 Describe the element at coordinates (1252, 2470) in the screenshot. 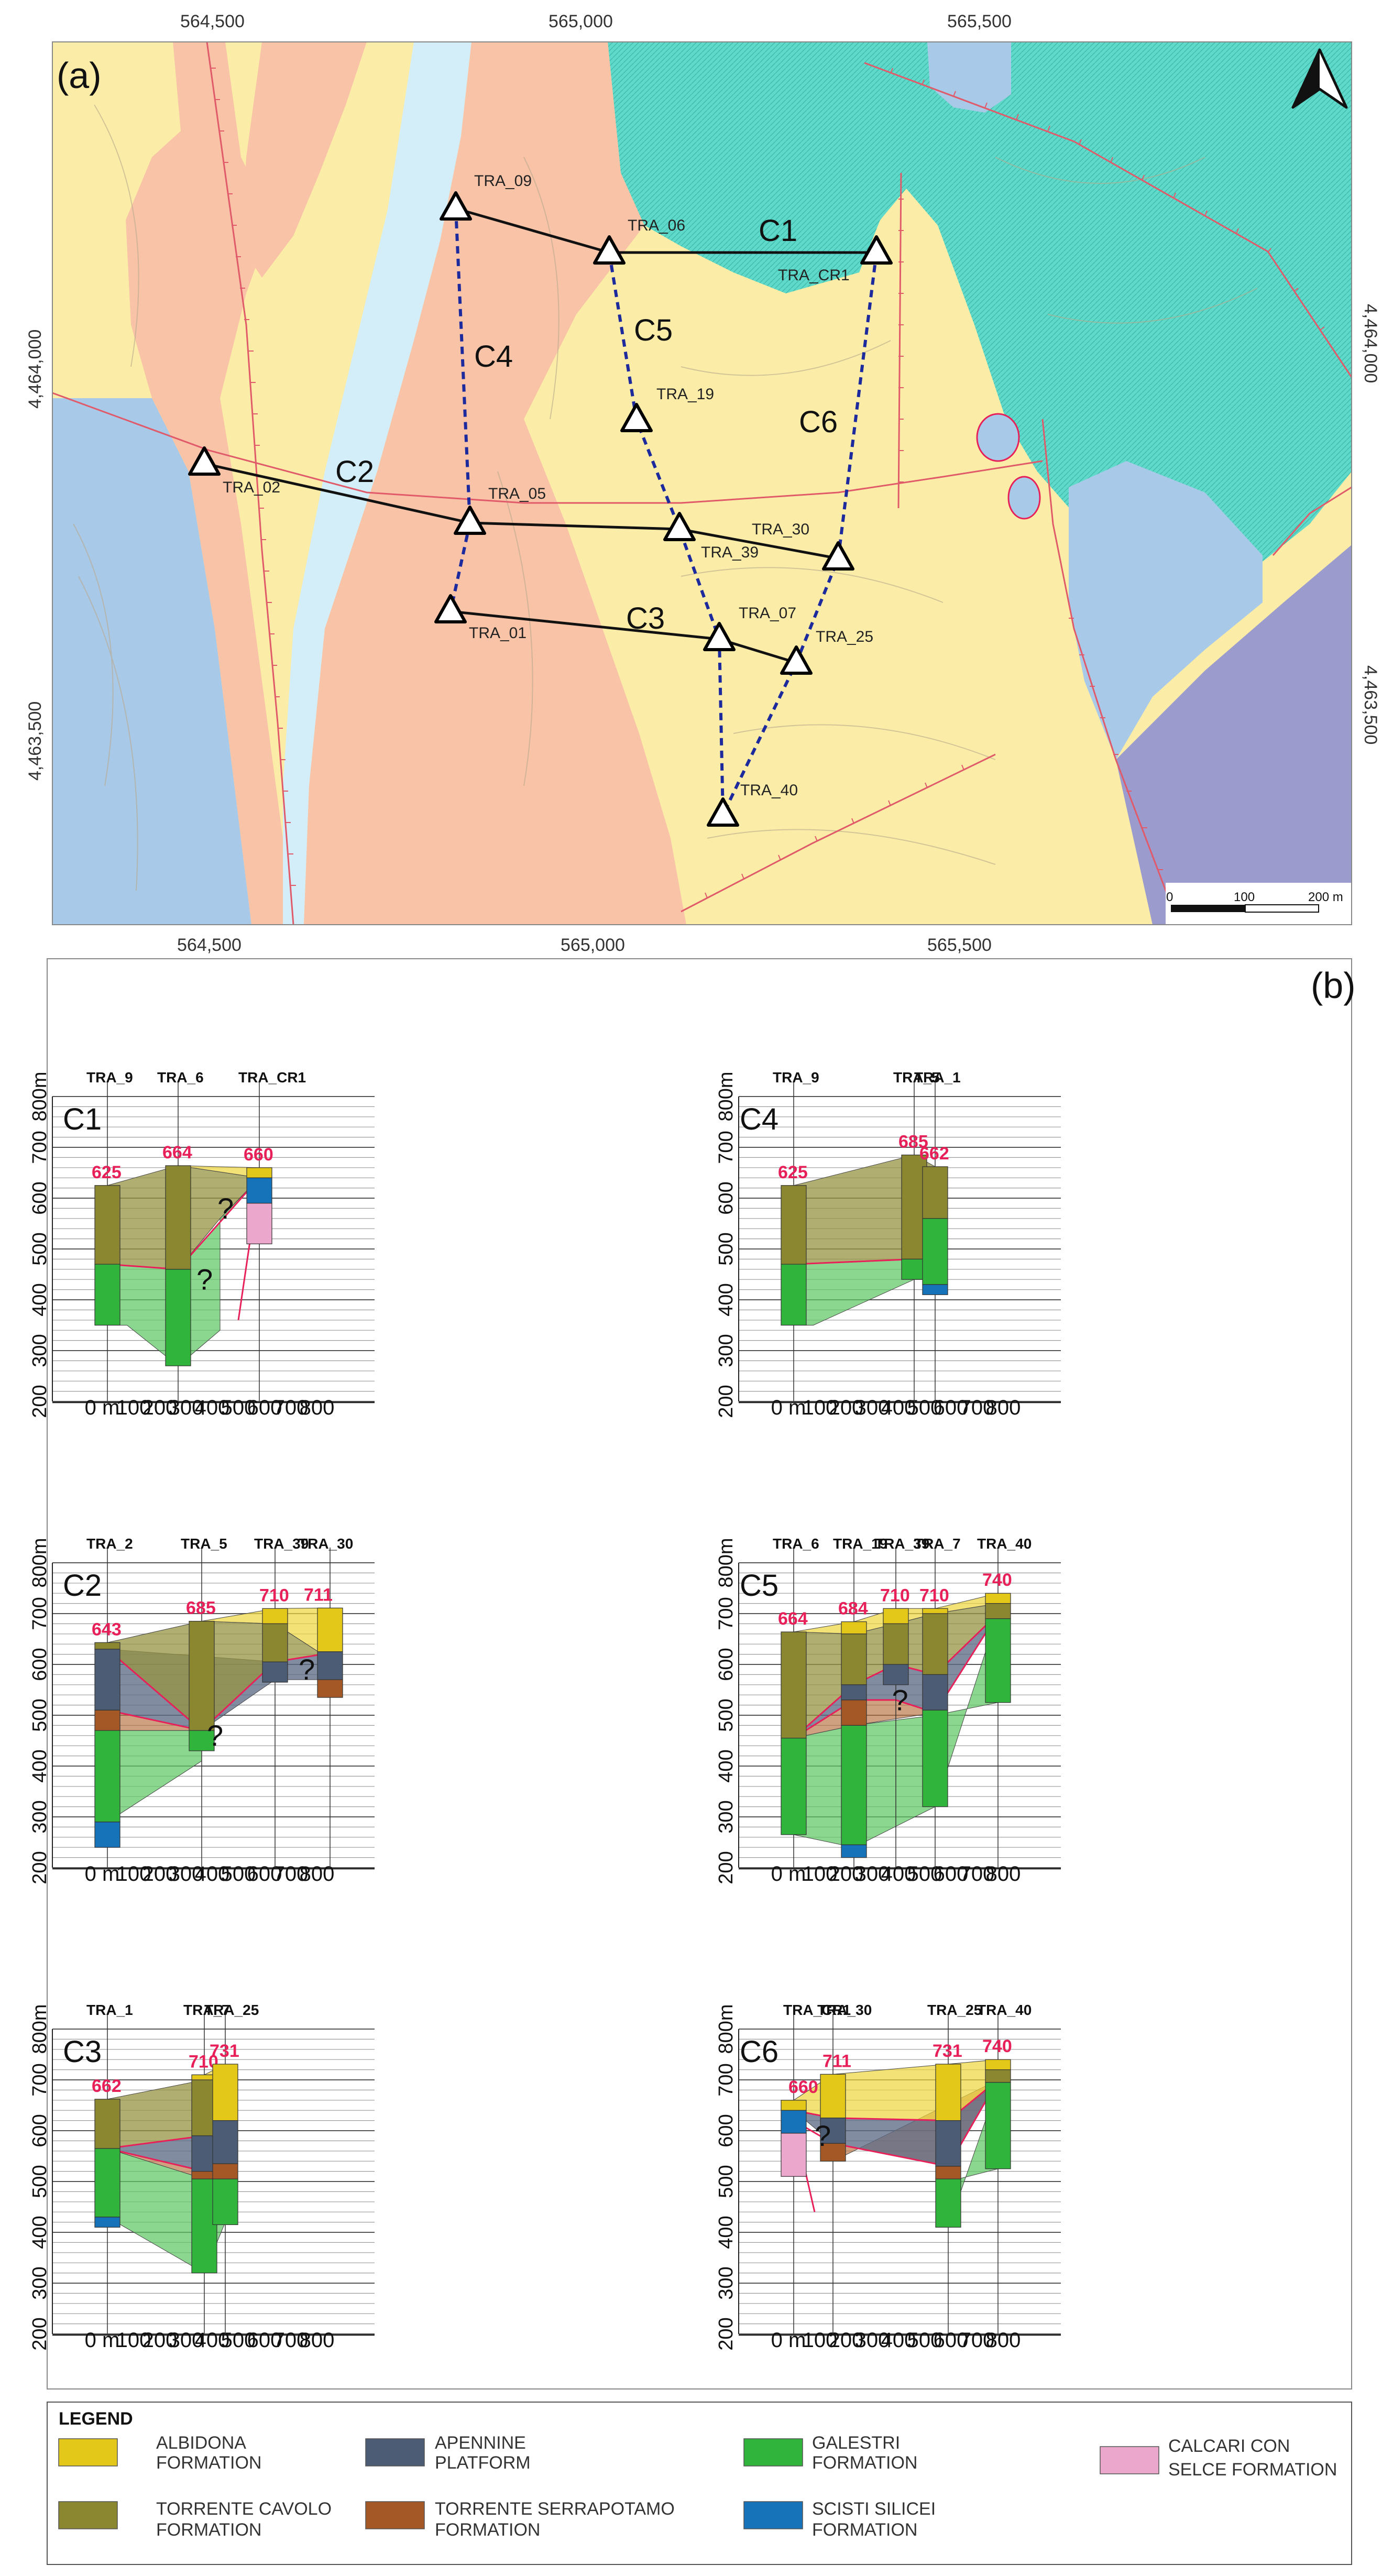

I see `legend-calcari-line2: SELCE FORMATION` at that location.